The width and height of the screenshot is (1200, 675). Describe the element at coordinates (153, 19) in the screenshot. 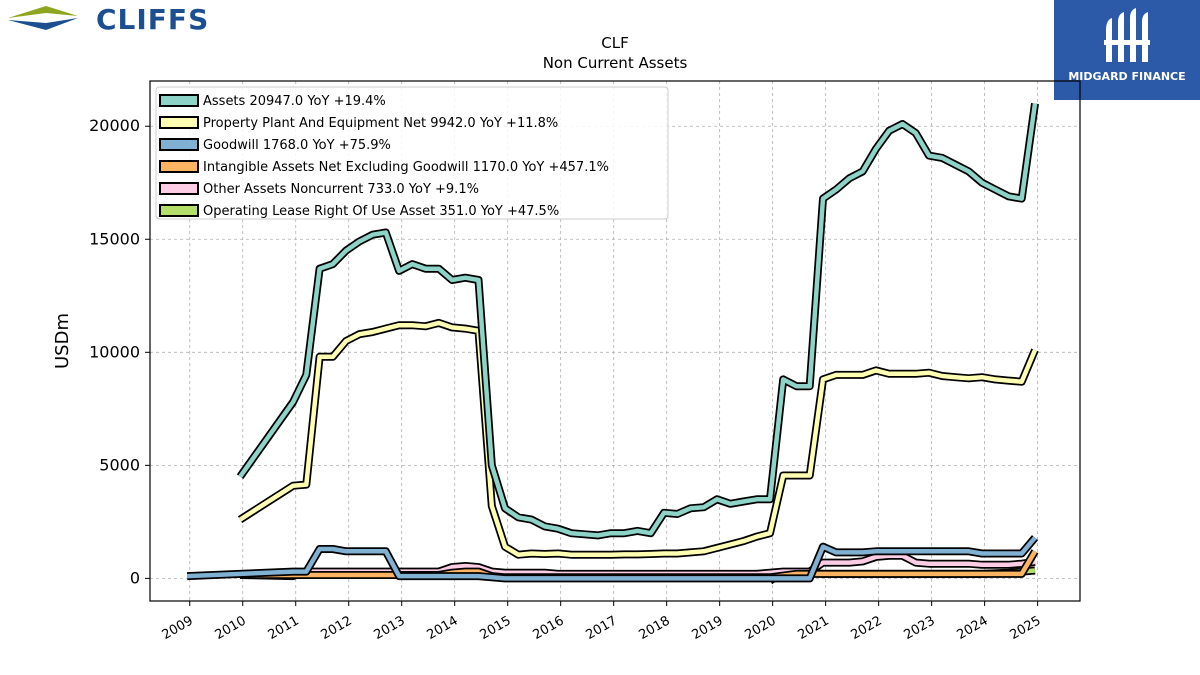

I see `logo-text: CLIFFS` at that location.